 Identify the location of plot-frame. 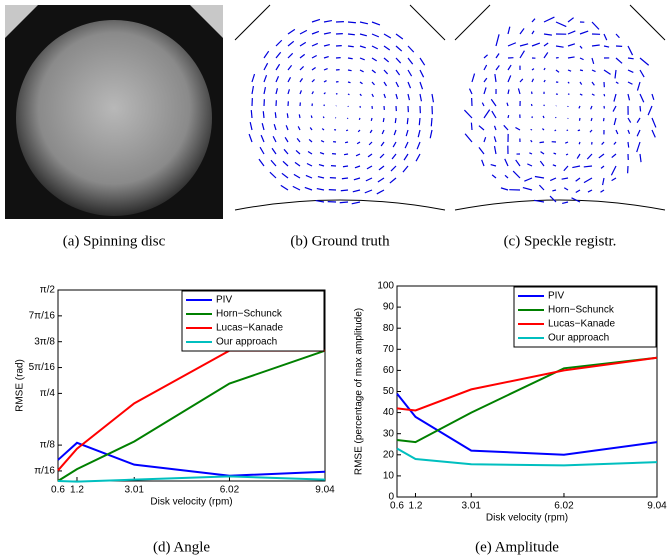
(191, 385).